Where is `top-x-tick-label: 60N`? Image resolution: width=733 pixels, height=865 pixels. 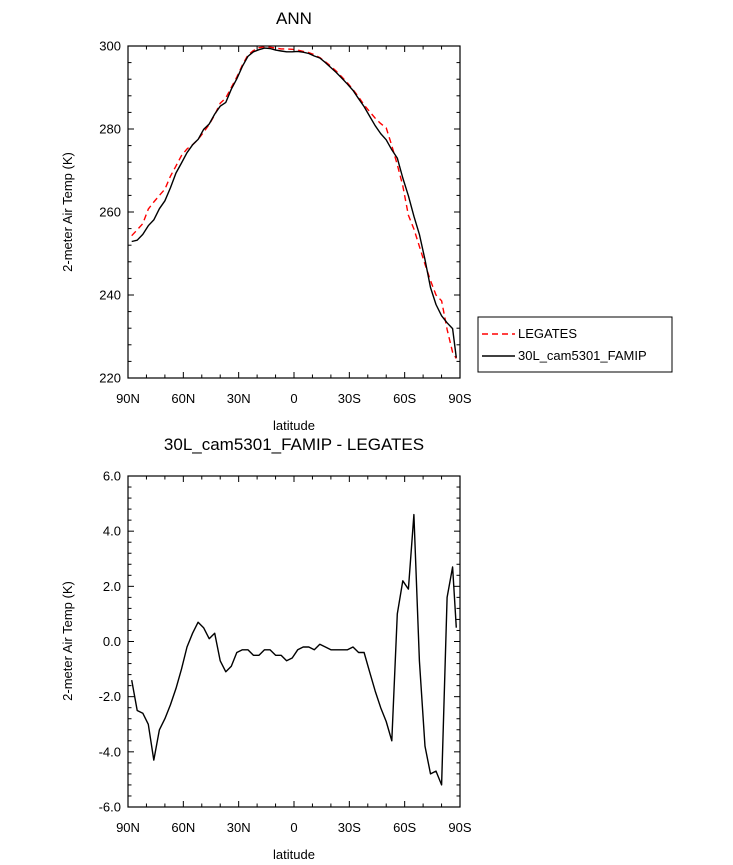
top-x-tick-label: 60N is located at coordinates (183, 398).